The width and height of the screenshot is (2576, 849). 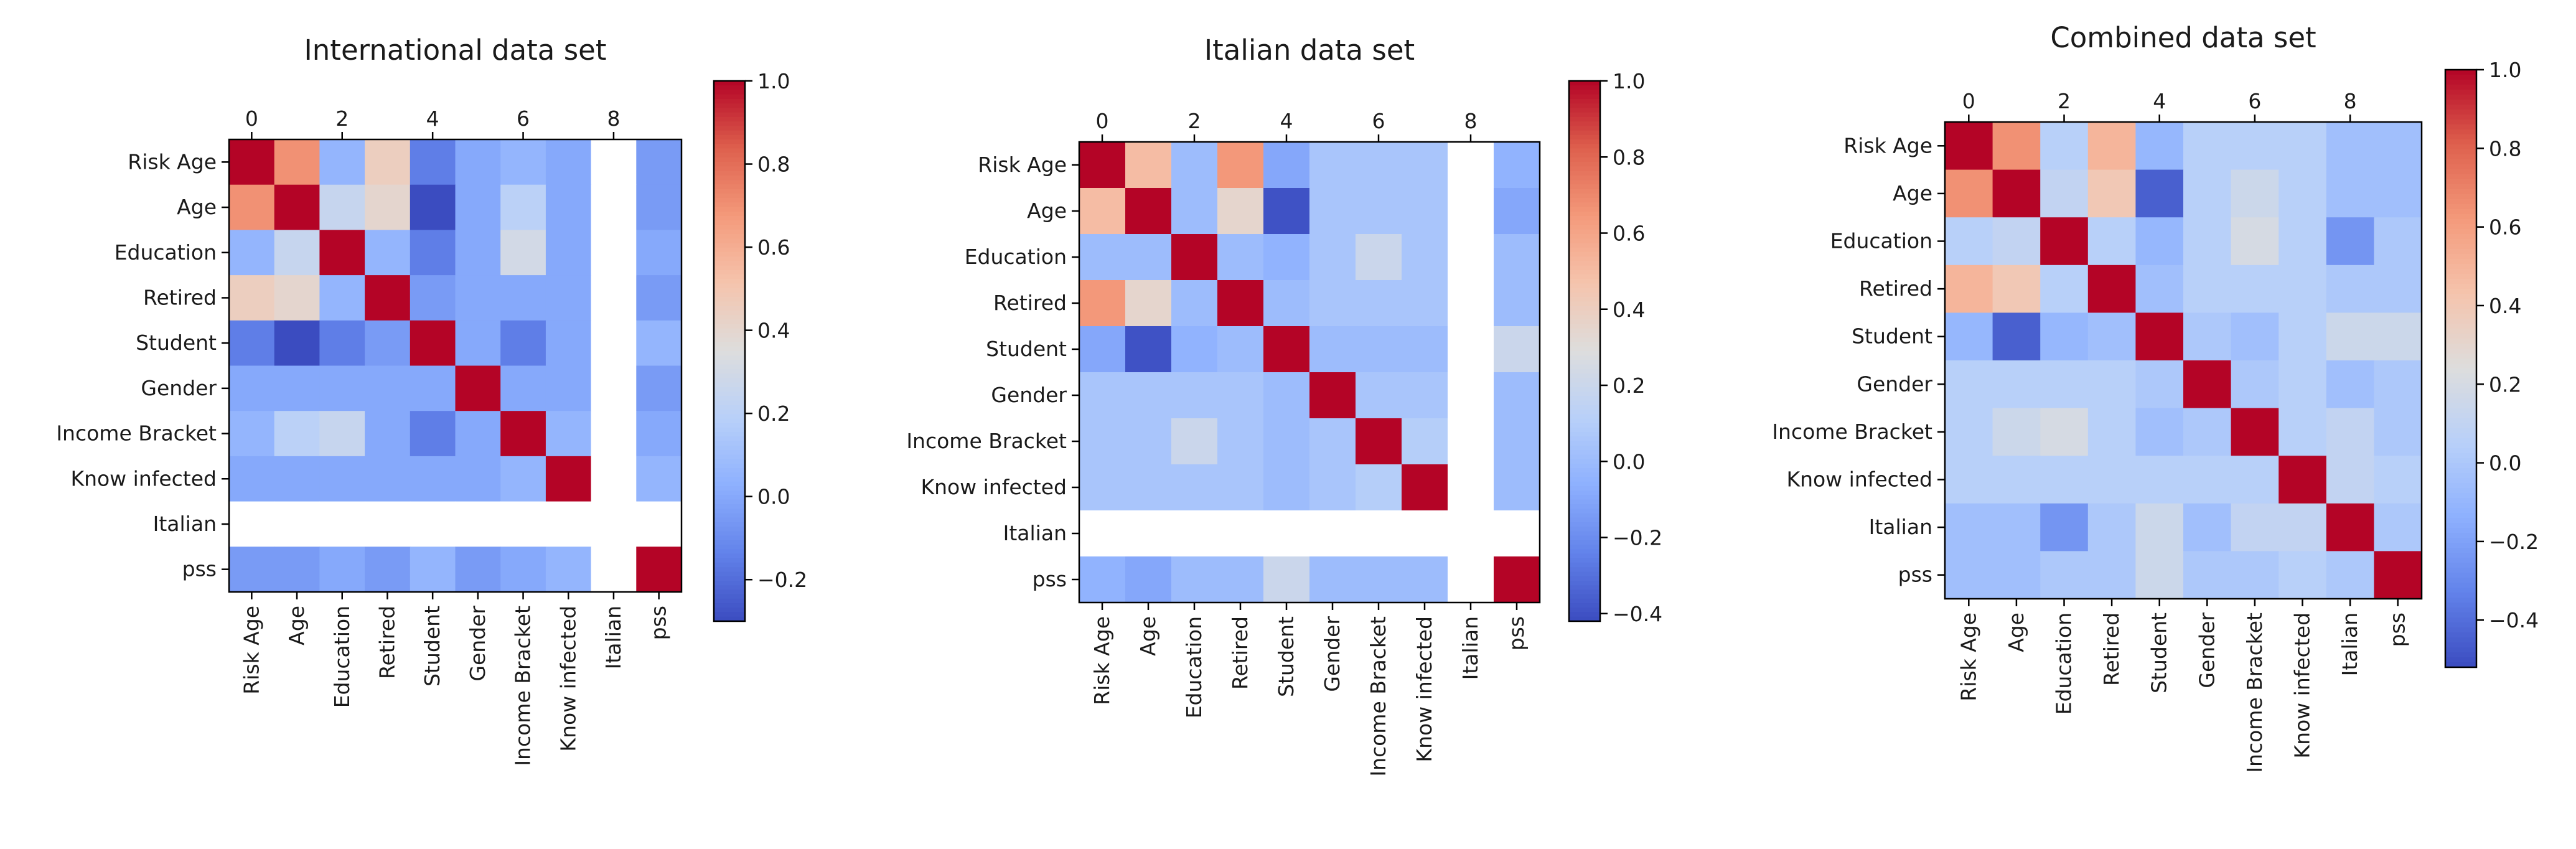 I want to click on colorbar-tick-label: 0.0, so click(x=1629, y=462).